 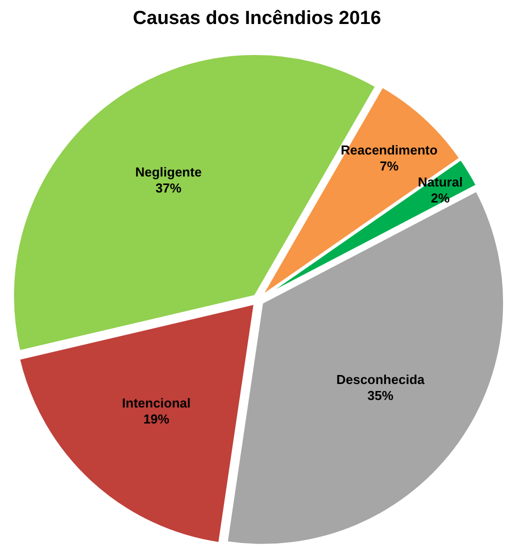 I want to click on data-label: 35%, so click(x=380, y=396).